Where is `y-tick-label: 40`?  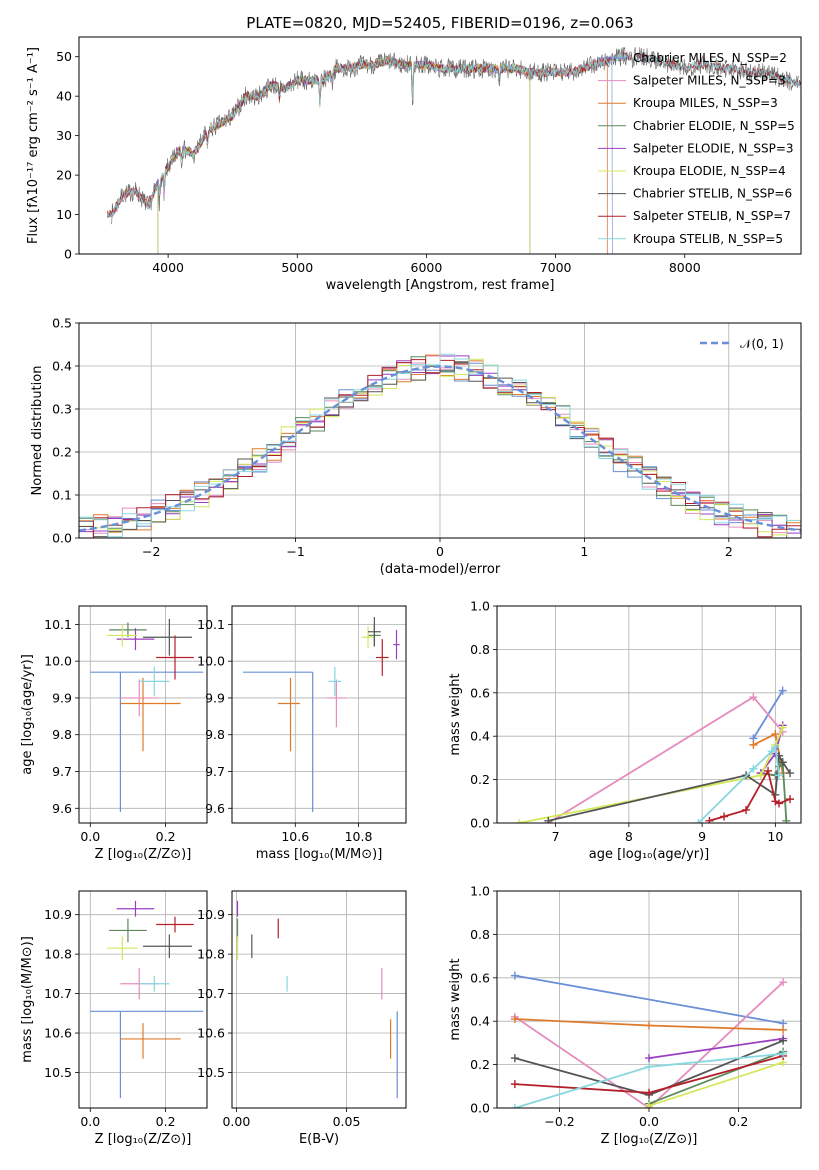 y-tick-label: 40 is located at coordinates (64, 96).